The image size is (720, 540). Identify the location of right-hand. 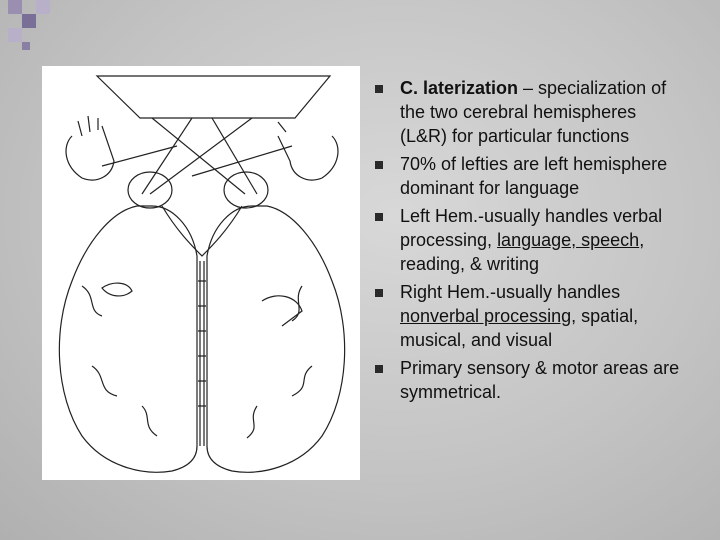
(308, 151).